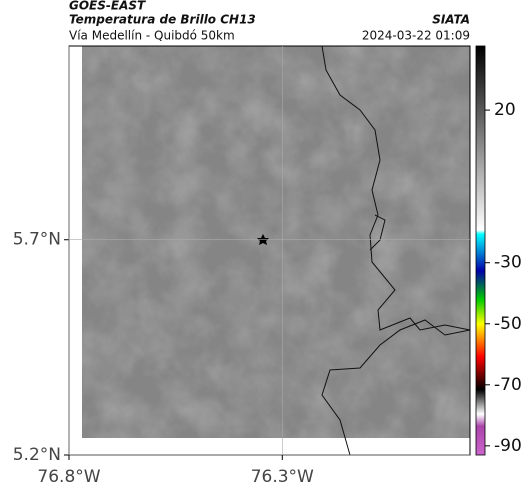 This screenshot has height=495, width=526. Describe the element at coordinates (508, 263) in the screenshot. I see `colorbar-tick-label: -30` at that location.